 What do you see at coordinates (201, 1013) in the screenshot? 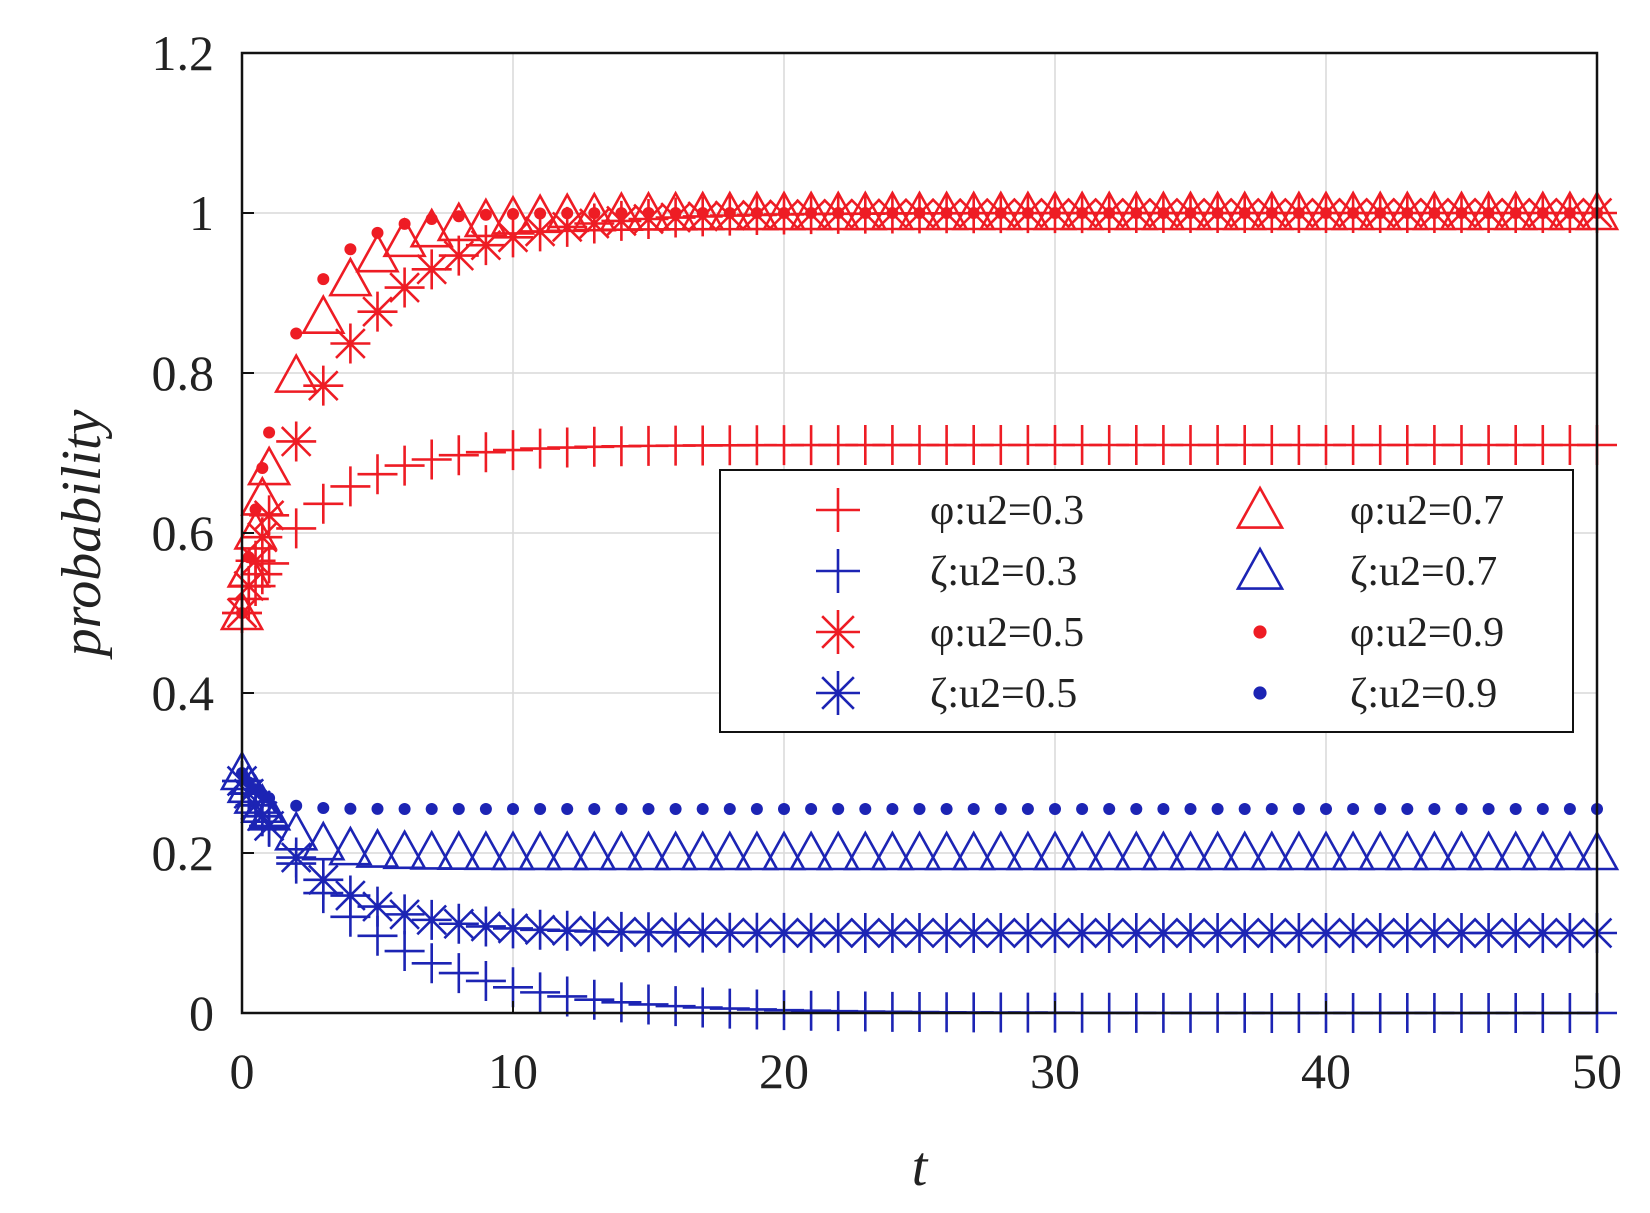
I see `y-tick-label: 0` at bounding box center [201, 1013].